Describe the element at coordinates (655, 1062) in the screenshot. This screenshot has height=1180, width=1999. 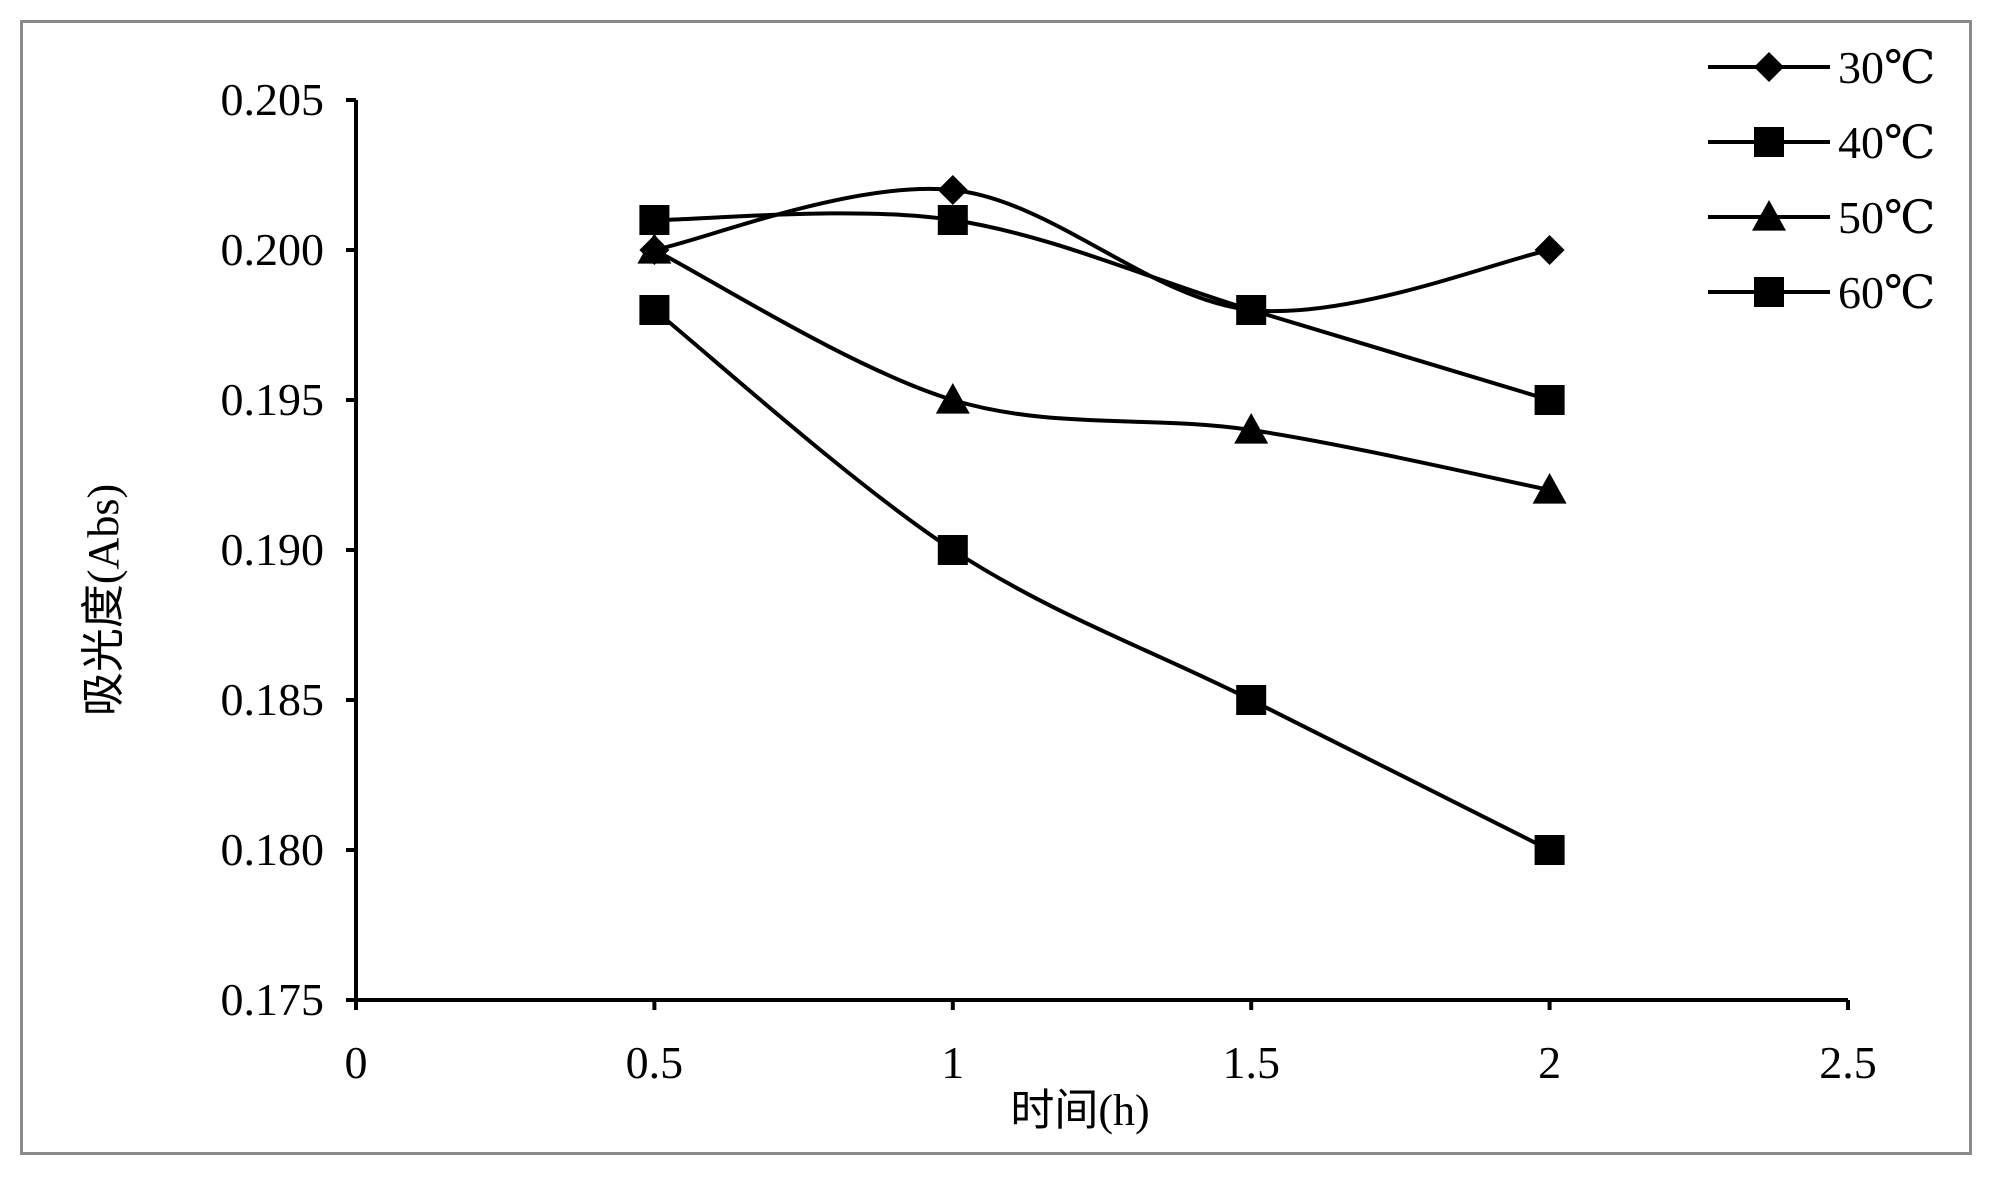
I see `x-tick-label: 0.5` at that location.